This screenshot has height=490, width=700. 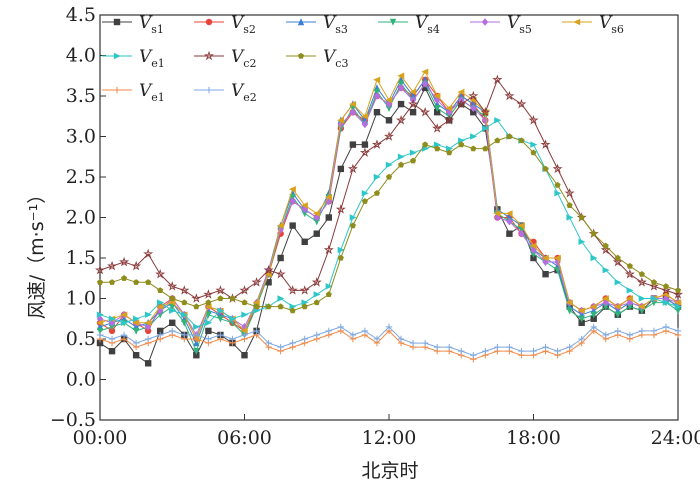 What do you see at coordinates (250, 97) in the screenshot?
I see `legend-label-sub: e2` at bounding box center [250, 97].